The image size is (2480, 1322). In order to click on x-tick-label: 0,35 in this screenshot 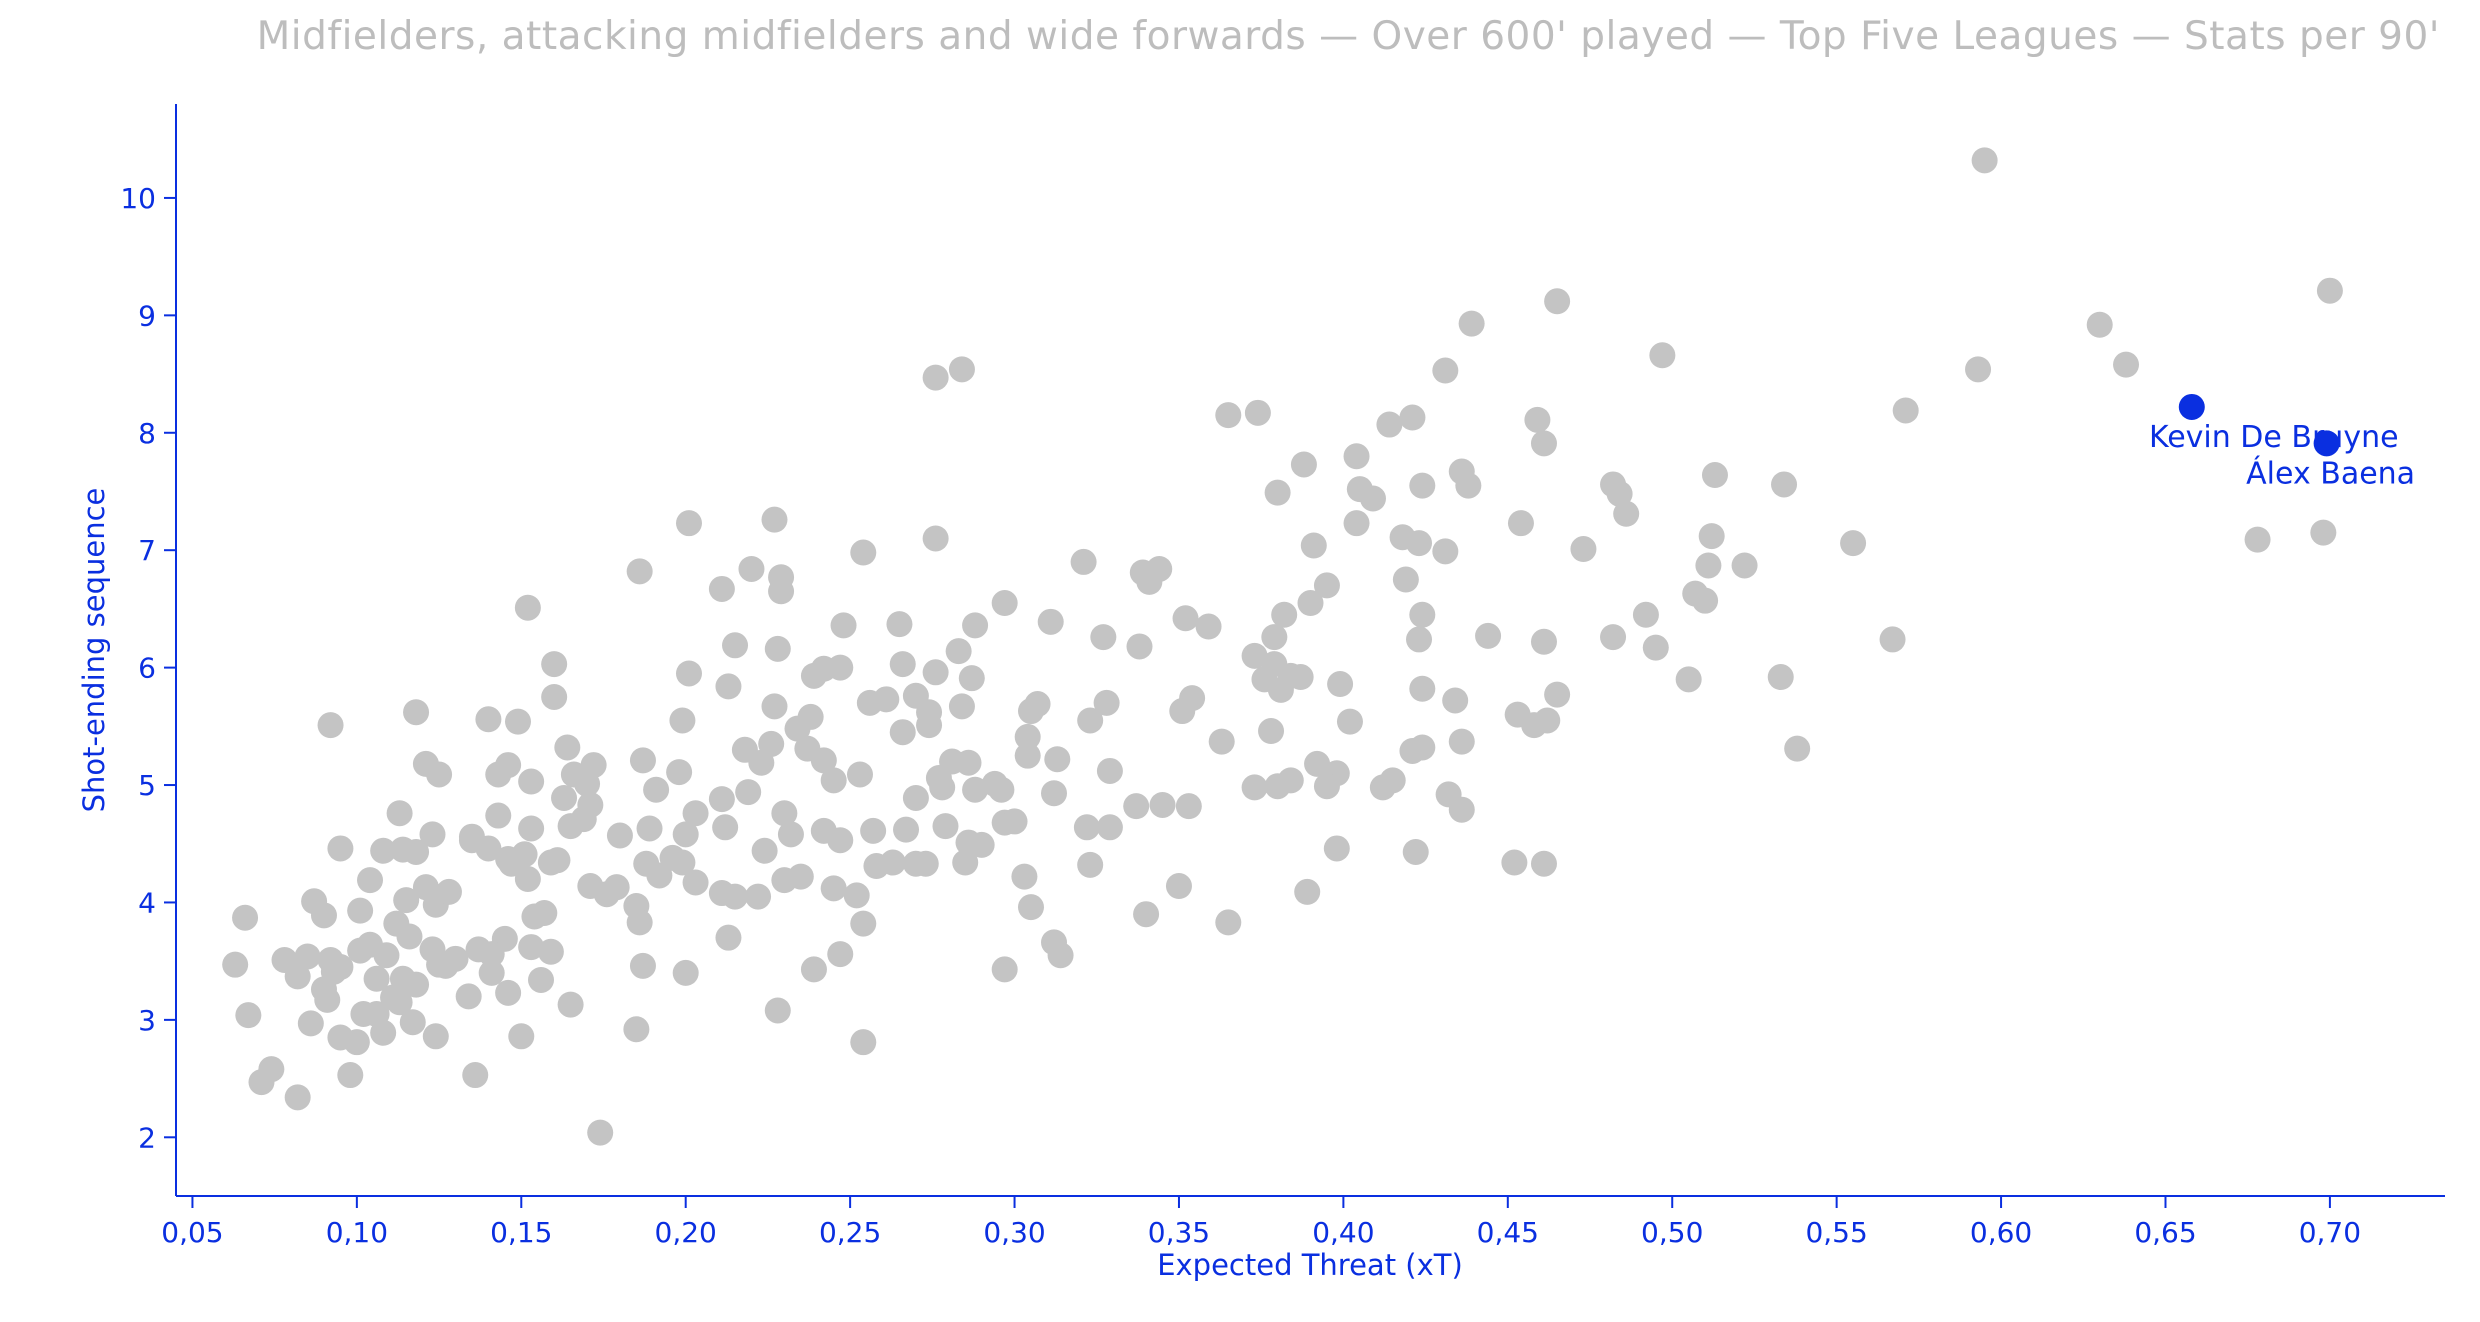, I will do `click(1179, 1232)`.